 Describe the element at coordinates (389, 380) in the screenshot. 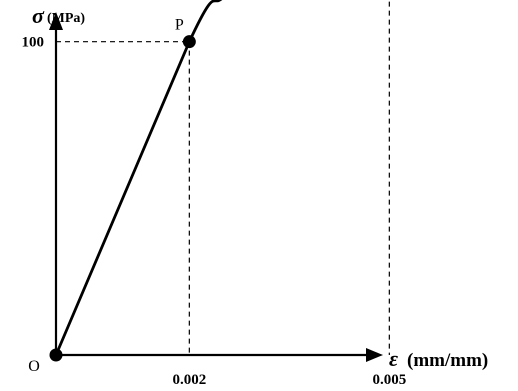

I see `x-tick-label-0.005: 0.005` at that location.